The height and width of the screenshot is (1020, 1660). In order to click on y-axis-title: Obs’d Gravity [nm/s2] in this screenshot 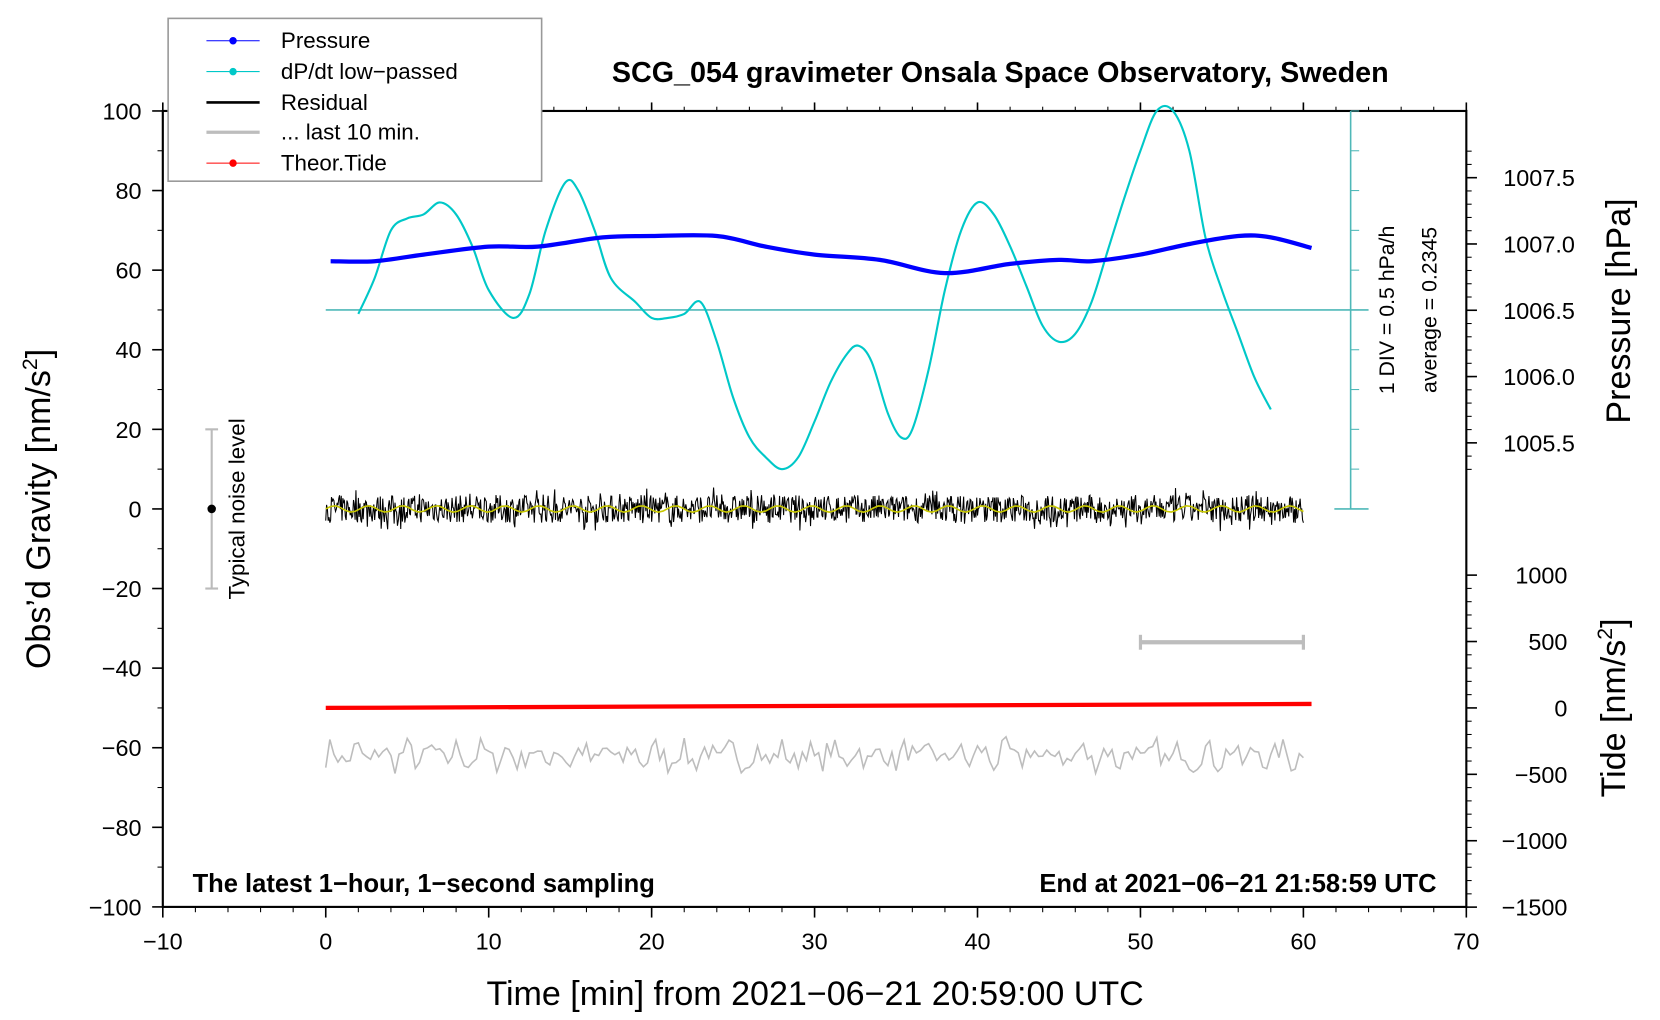, I will do `click(38, 509)`.